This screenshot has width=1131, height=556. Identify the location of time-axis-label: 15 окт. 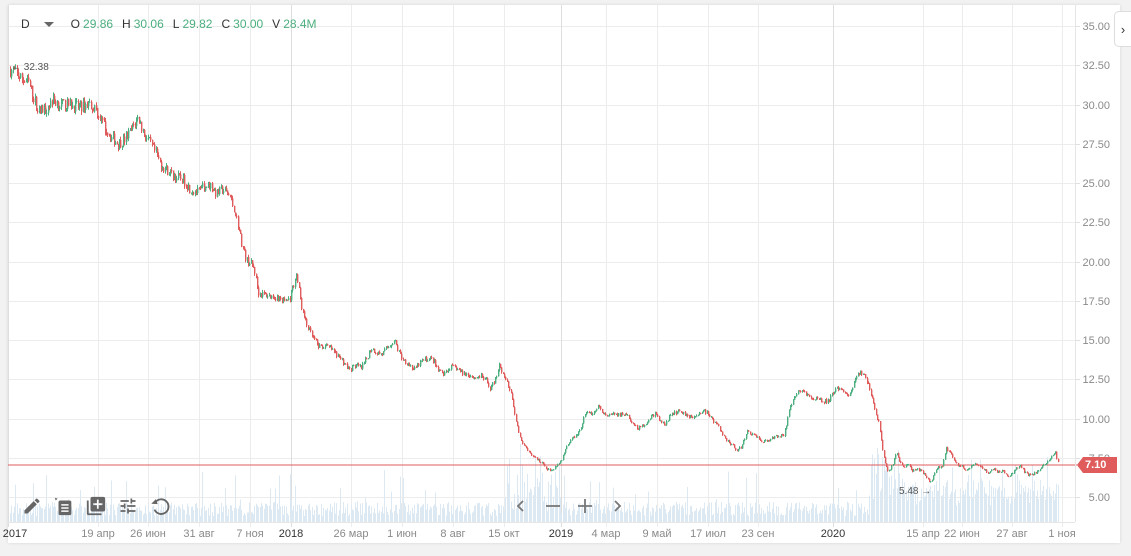
(504, 534).